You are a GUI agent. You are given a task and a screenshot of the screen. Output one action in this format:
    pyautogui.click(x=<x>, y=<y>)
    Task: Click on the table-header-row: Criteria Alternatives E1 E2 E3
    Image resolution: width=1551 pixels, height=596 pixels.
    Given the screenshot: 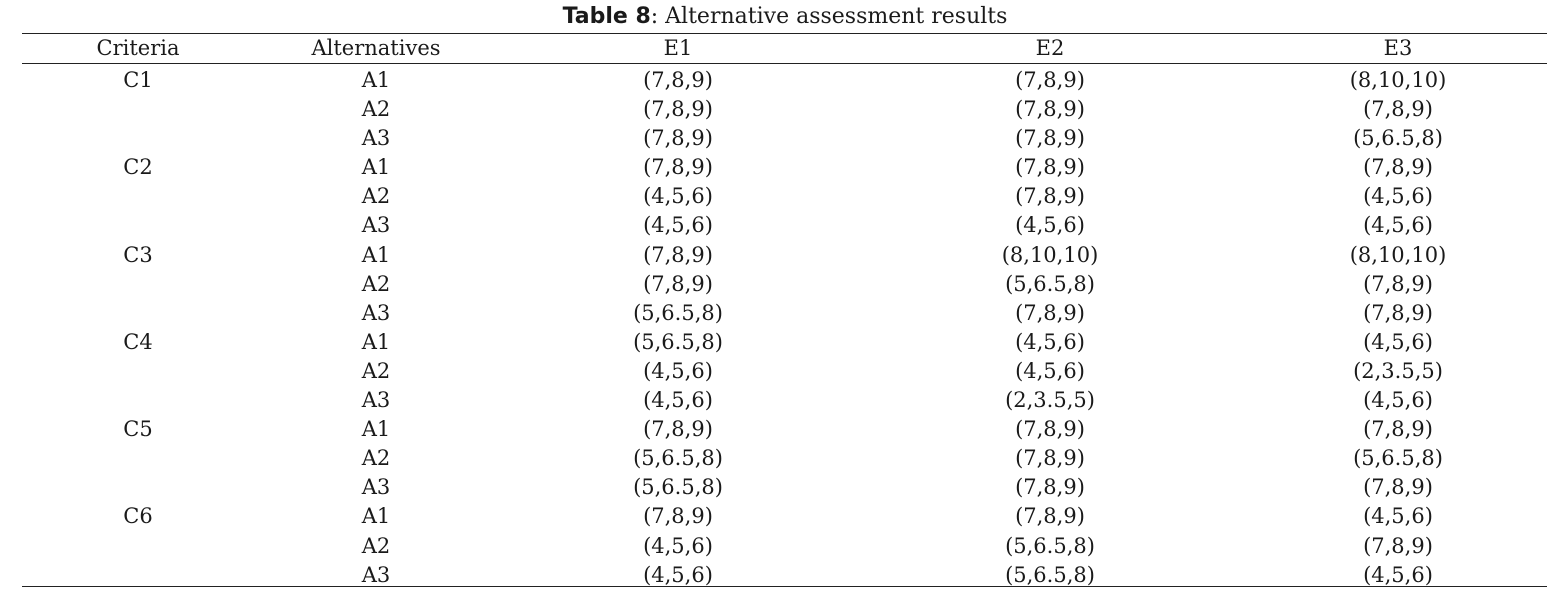 What is the action you would take?
    pyautogui.click(x=775, y=48)
    